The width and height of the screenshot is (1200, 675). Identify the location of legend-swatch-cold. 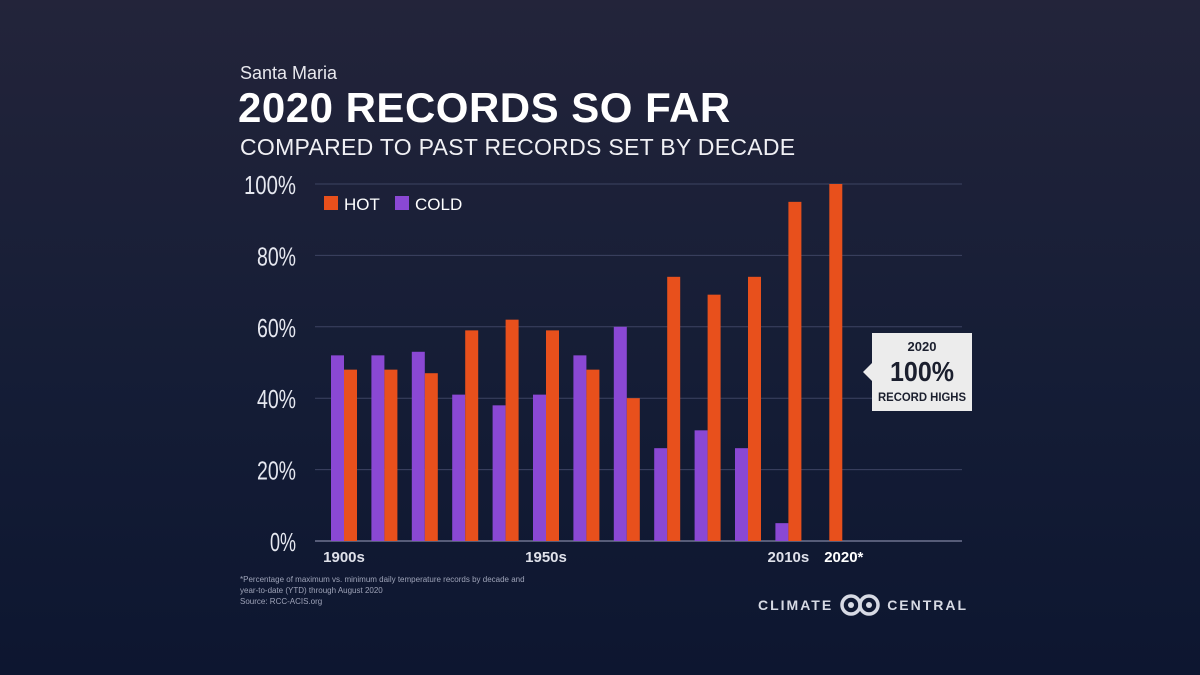
(402, 203).